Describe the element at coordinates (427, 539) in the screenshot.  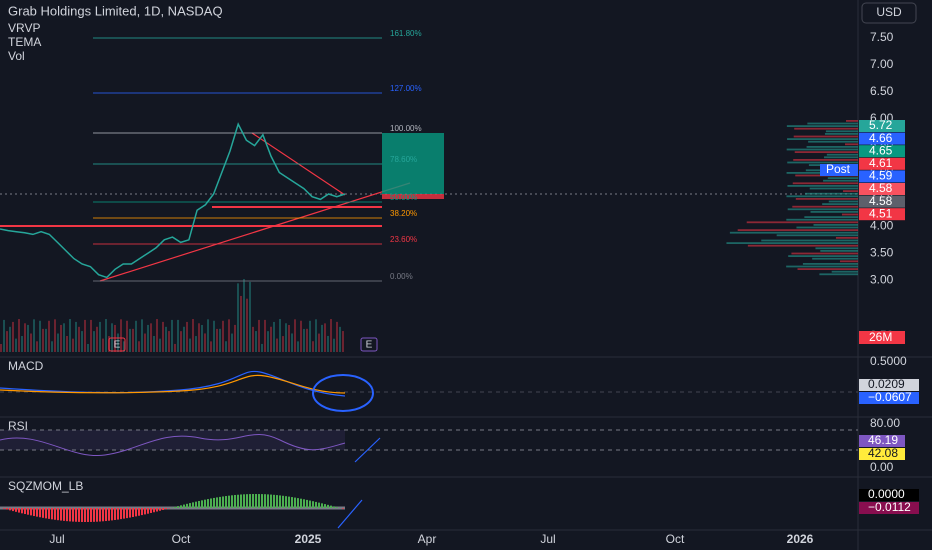
I see `time-tick: Apr` at that location.